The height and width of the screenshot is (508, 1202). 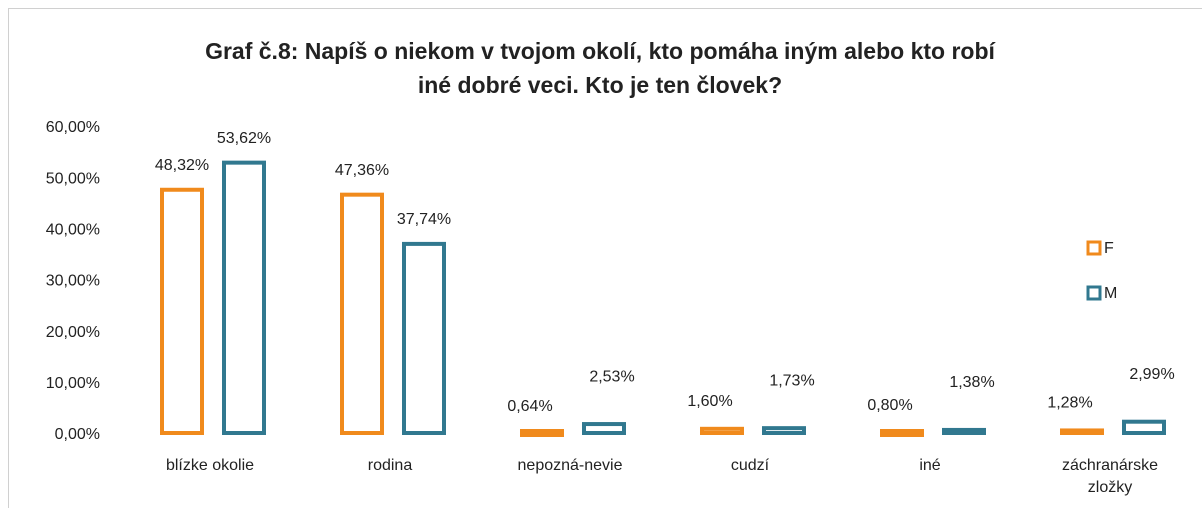 I want to click on y-tick-label: 40,00%, so click(x=73, y=230).